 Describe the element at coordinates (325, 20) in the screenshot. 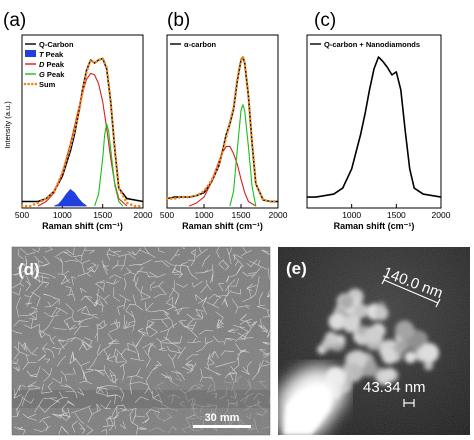

I see `panel-label-c: (c)` at that location.